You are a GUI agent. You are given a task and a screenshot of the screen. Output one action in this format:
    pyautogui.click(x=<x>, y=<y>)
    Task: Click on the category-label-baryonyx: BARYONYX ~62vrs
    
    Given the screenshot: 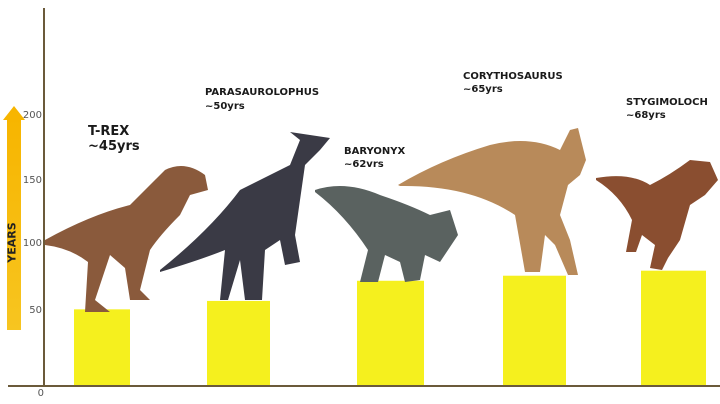 What is the action you would take?
    pyautogui.click(x=374, y=158)
    